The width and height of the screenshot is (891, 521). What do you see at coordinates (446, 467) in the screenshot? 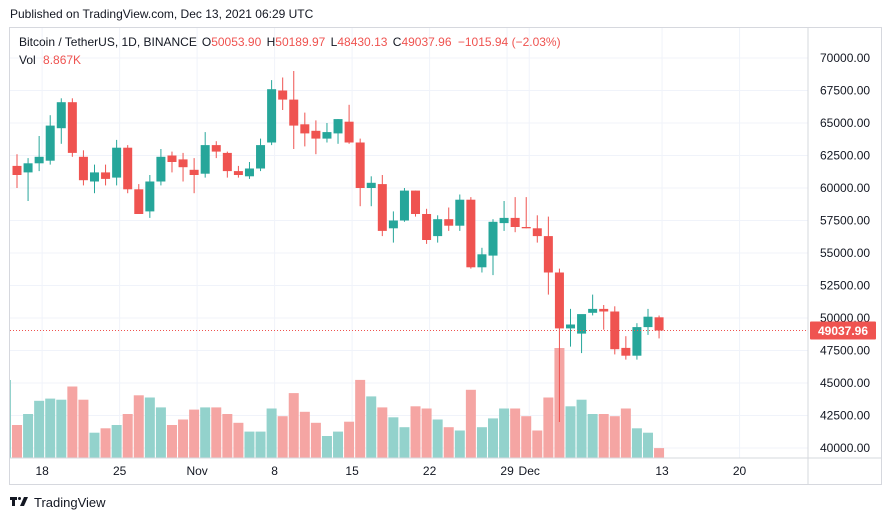
I see `time-axis: 18 25 Nov 8 15 22 29 Dec 13 20` at bounding box center [446, 467].